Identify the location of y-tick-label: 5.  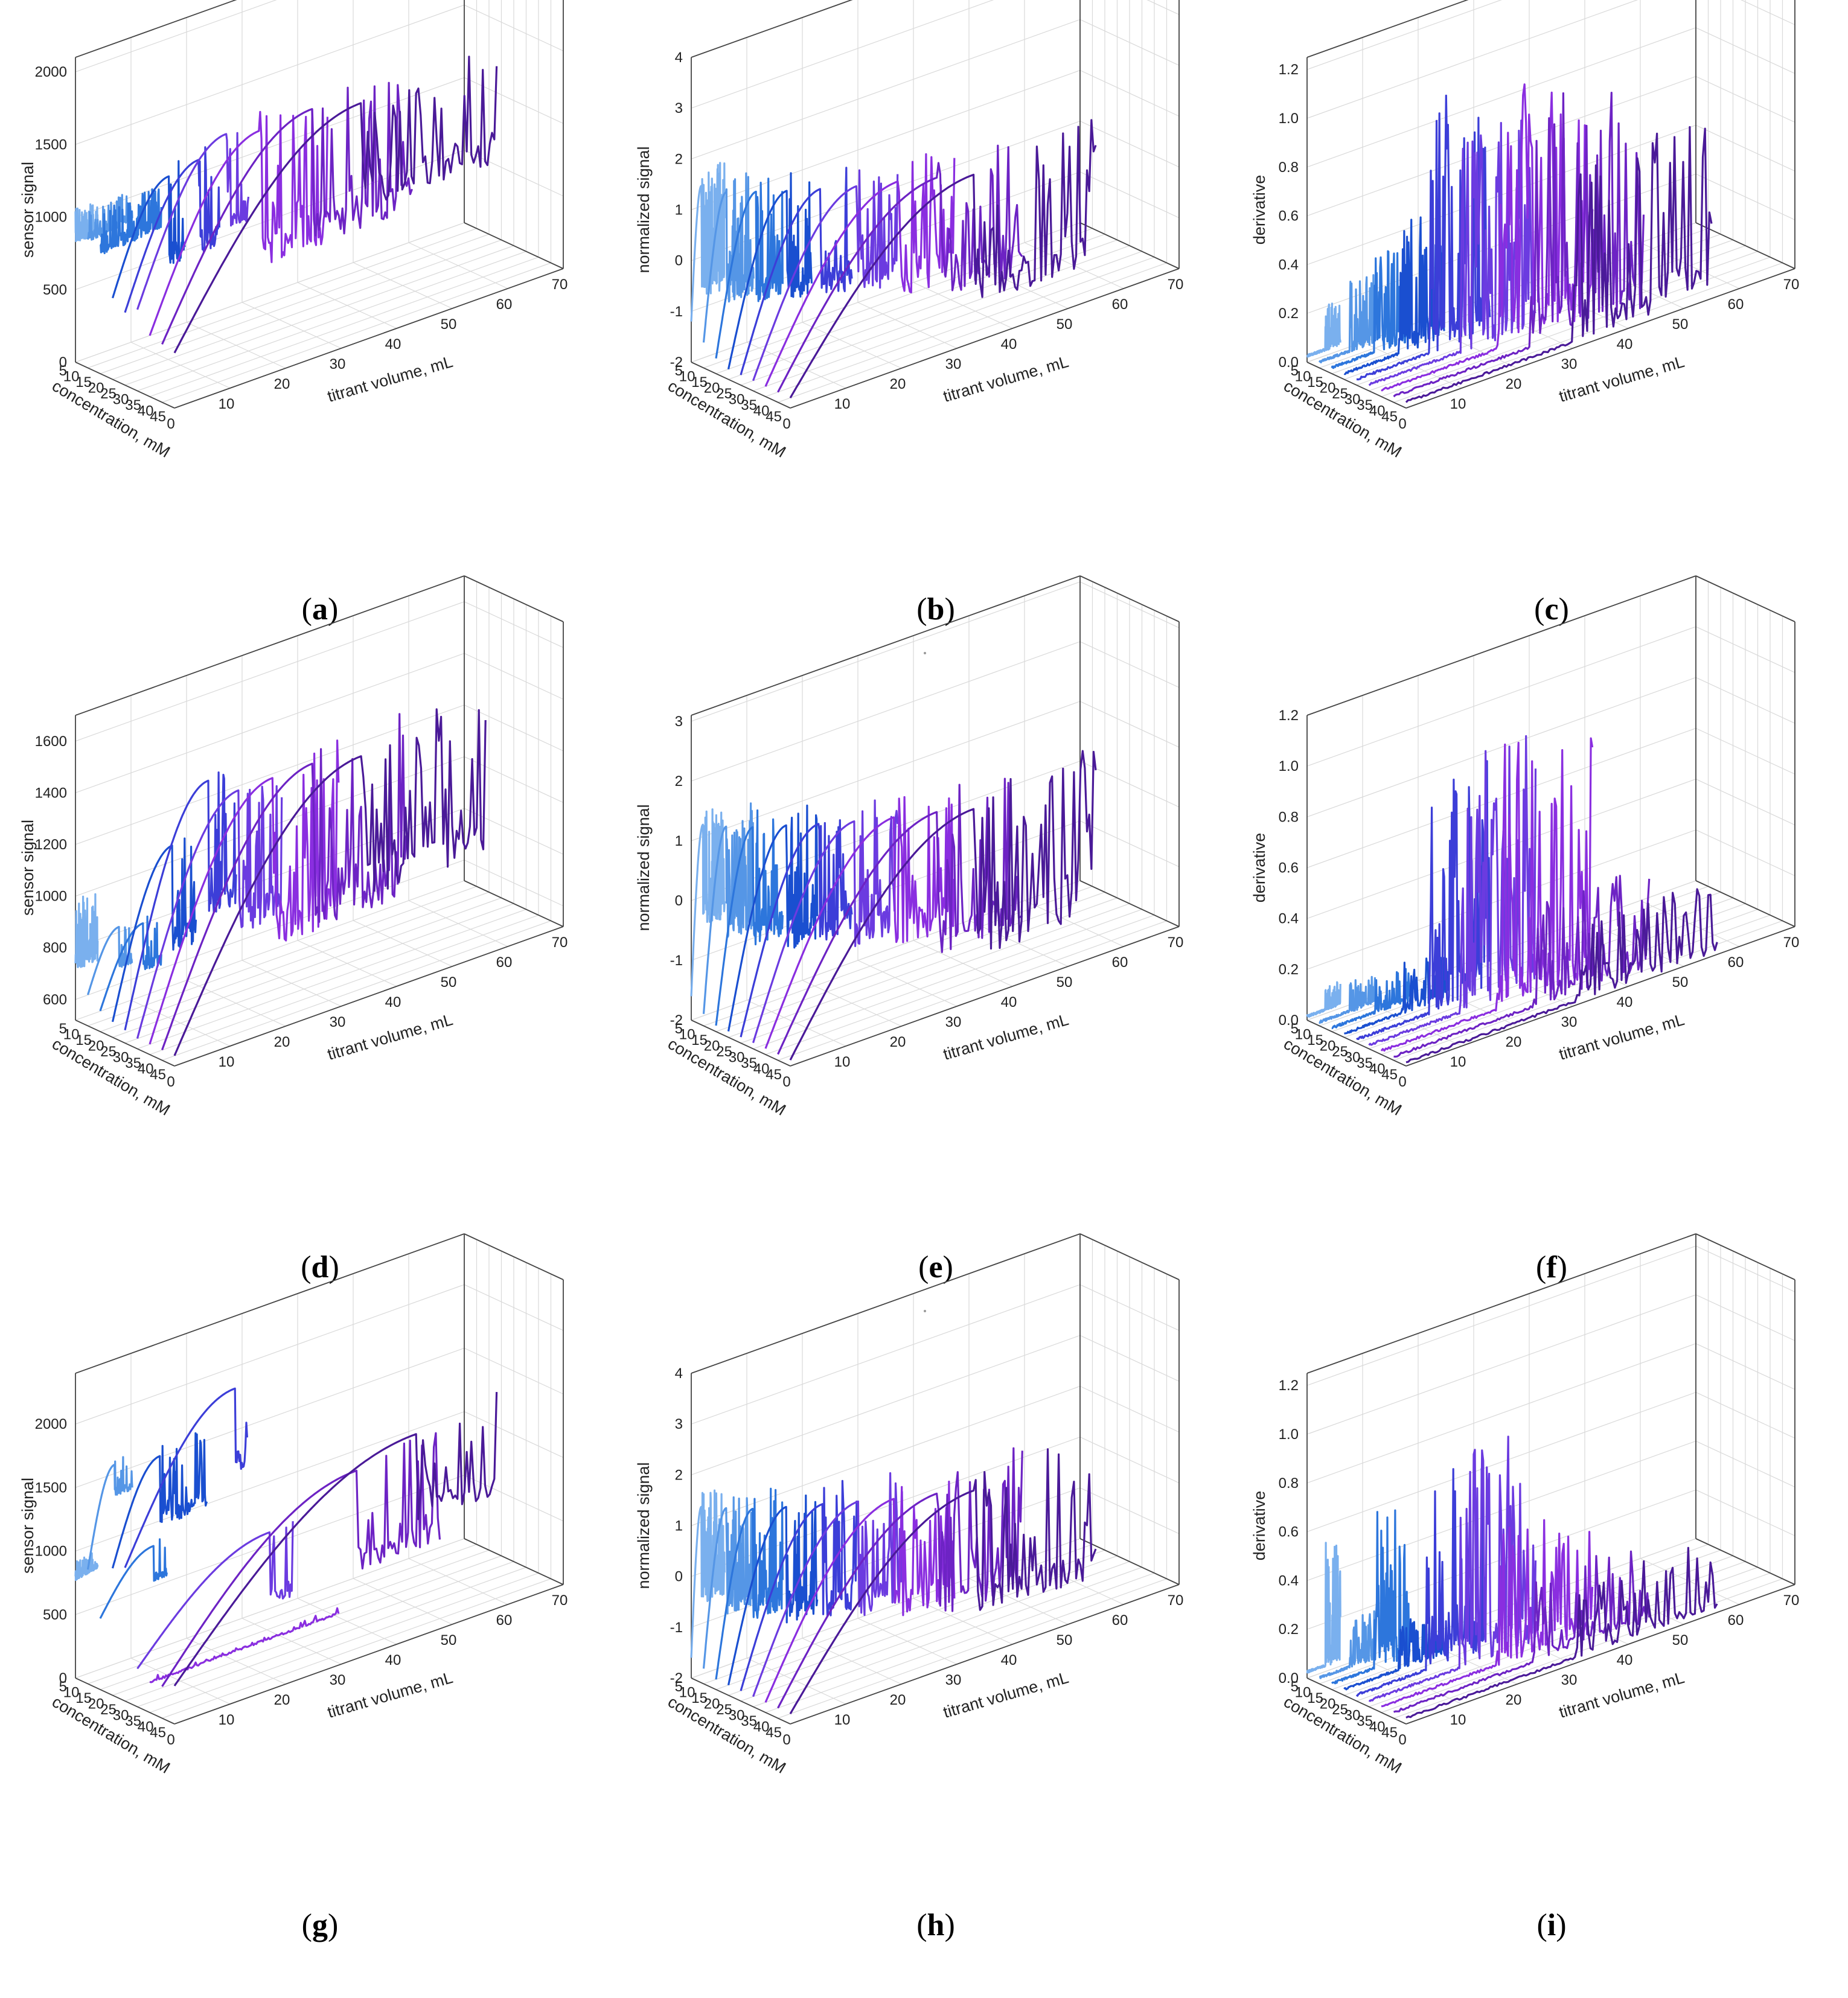
(679, 371).